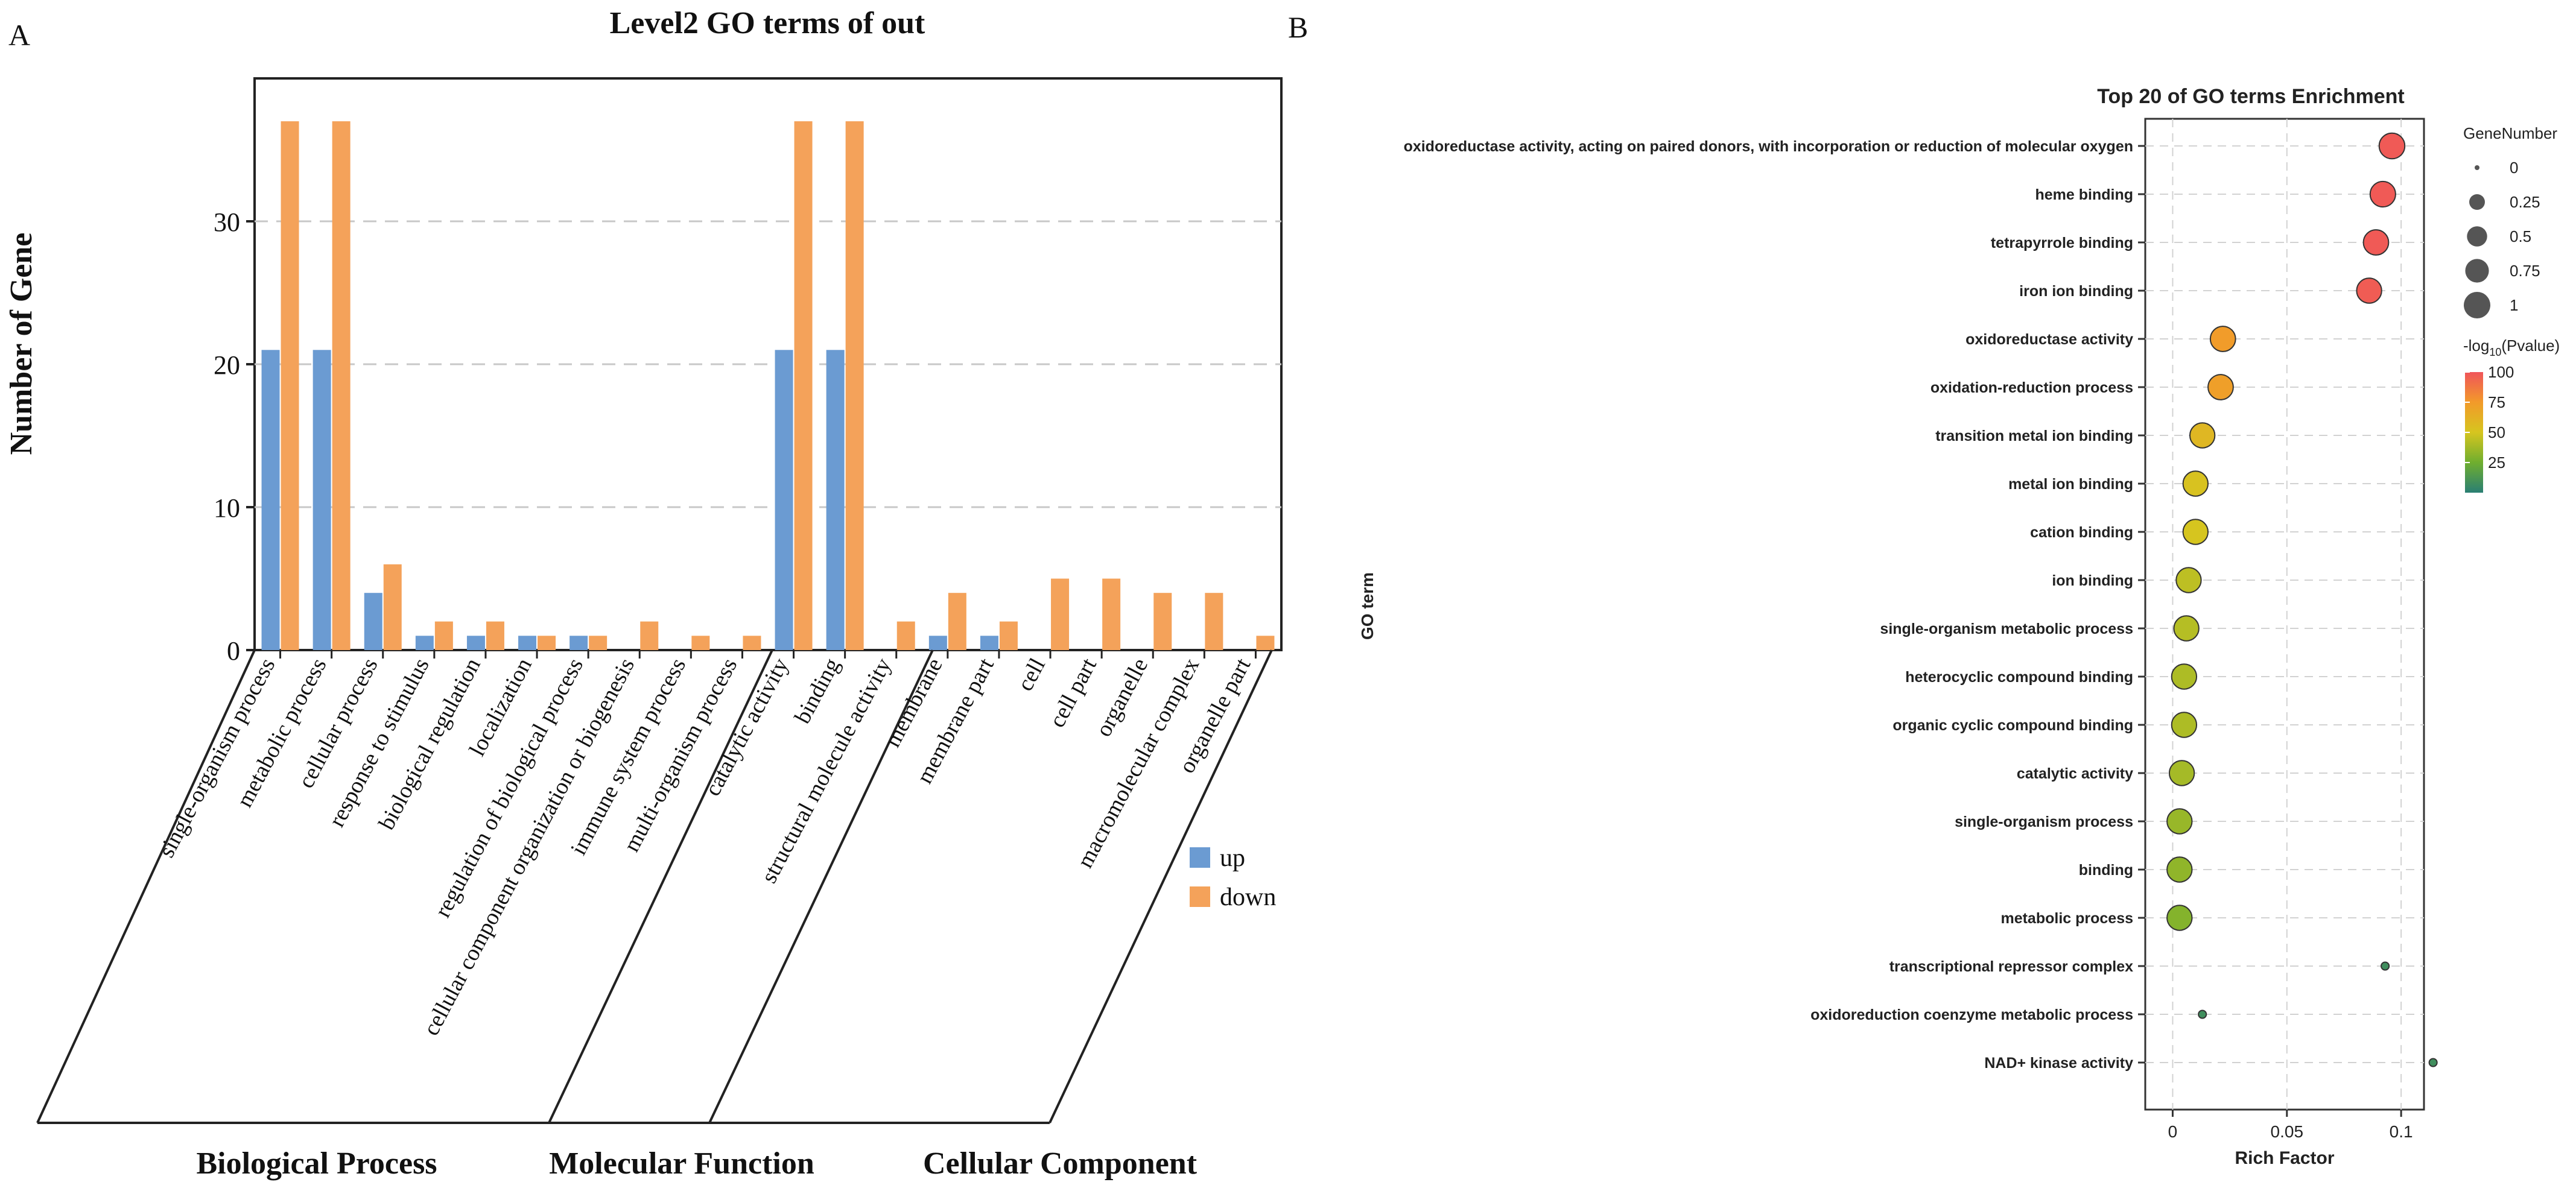  What do you see at coordinates (1265, 643) in the screenshot?
I see `bar-down-organelle-part` at bounding box center [1265, 643].